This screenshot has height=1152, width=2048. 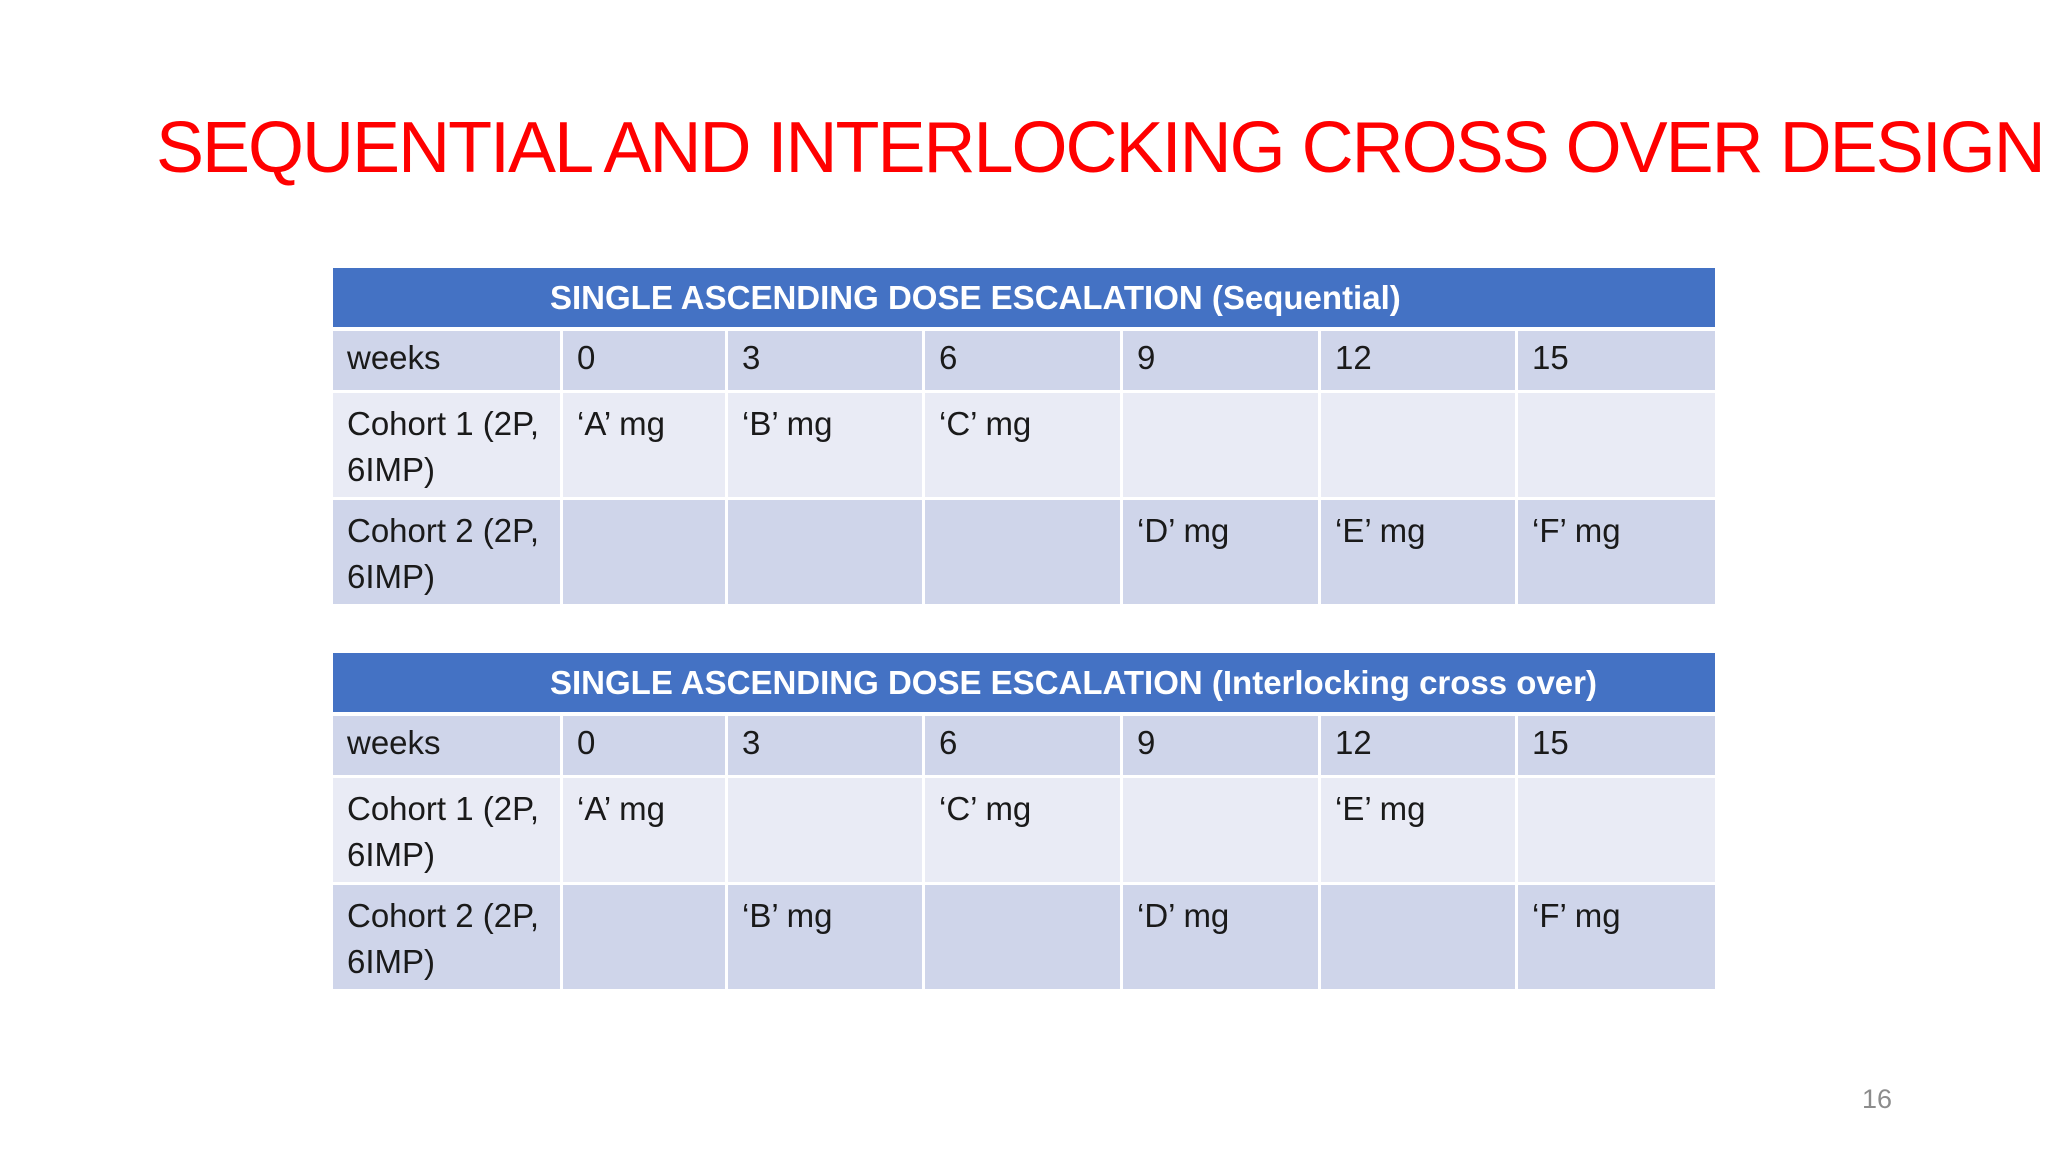 I want to click on cohort-2-row: Cohort 2 (2P, 6IMP) ‘B’ mg ‘D’ mg ‘F’ mg, so click(x=1024, y=938).